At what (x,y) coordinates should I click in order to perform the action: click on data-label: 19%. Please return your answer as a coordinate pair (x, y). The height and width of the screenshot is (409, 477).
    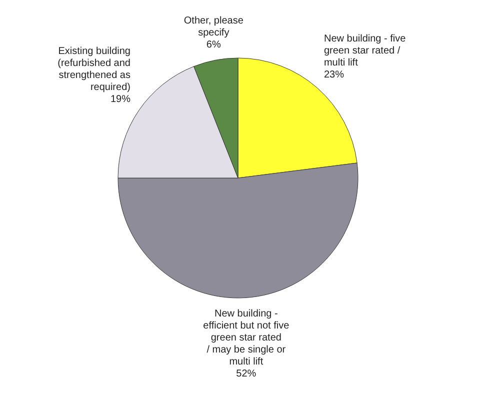
    Looking at the image, I should click on (120, 99).